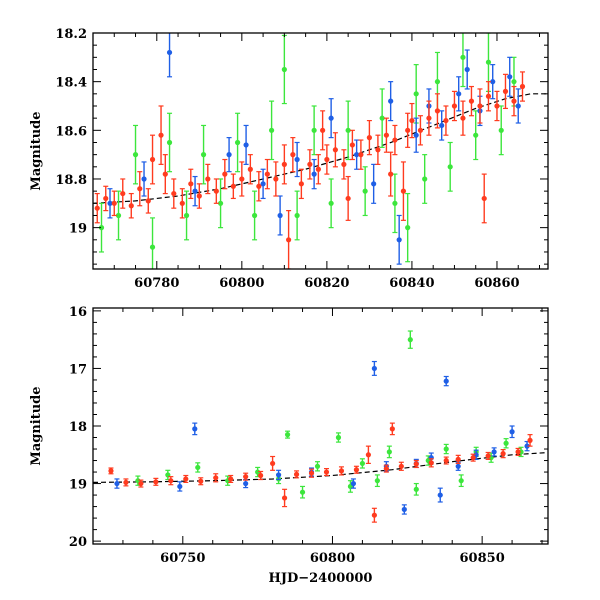 Image resolution: width=600 pixels, height=600 pixels. What do you see at coordinates (321, 578) in the screenshot?
I see `x-axis-label: HJD−2400000` at bounding box center [321, 578].